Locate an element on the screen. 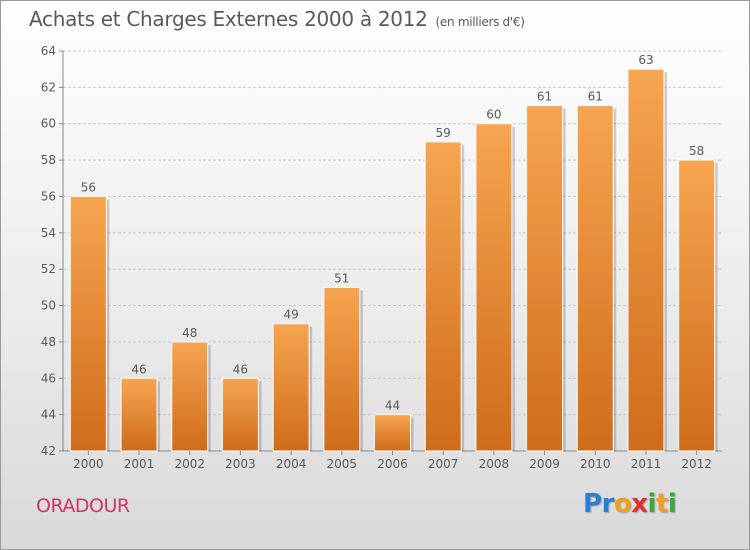  x-tick-label: 2004 is located at coordinates (291, 464).